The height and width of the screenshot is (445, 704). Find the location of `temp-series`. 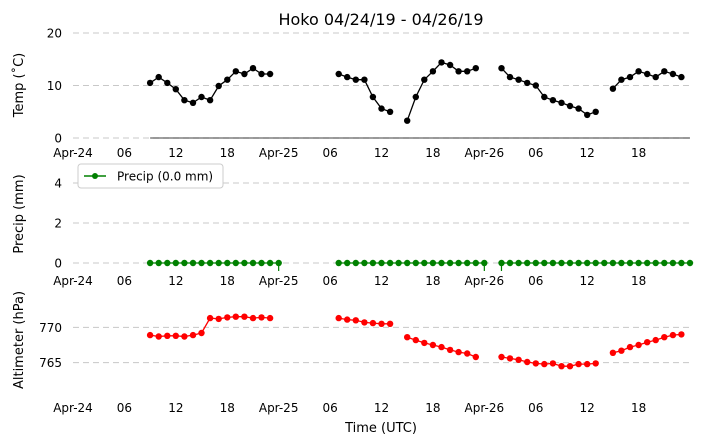

temp-series is located at coordinates (415, 91).